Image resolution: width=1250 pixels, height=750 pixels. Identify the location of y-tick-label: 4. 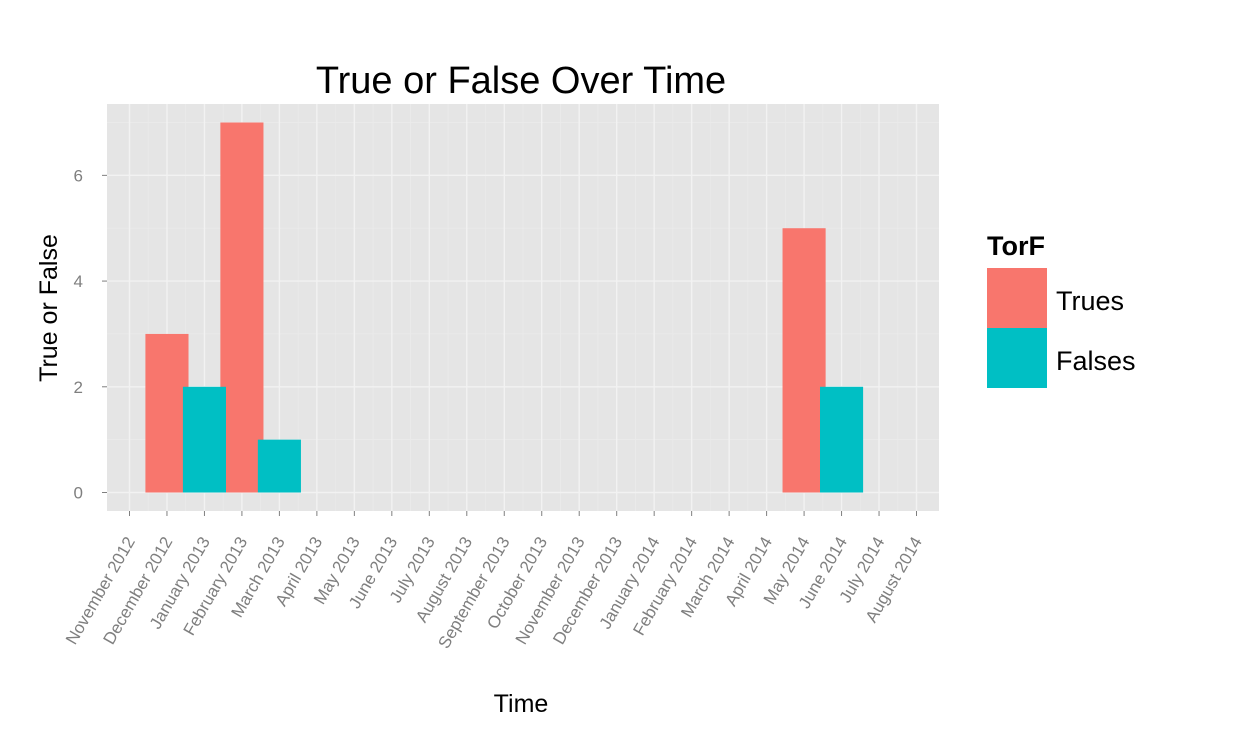
(78, 281).